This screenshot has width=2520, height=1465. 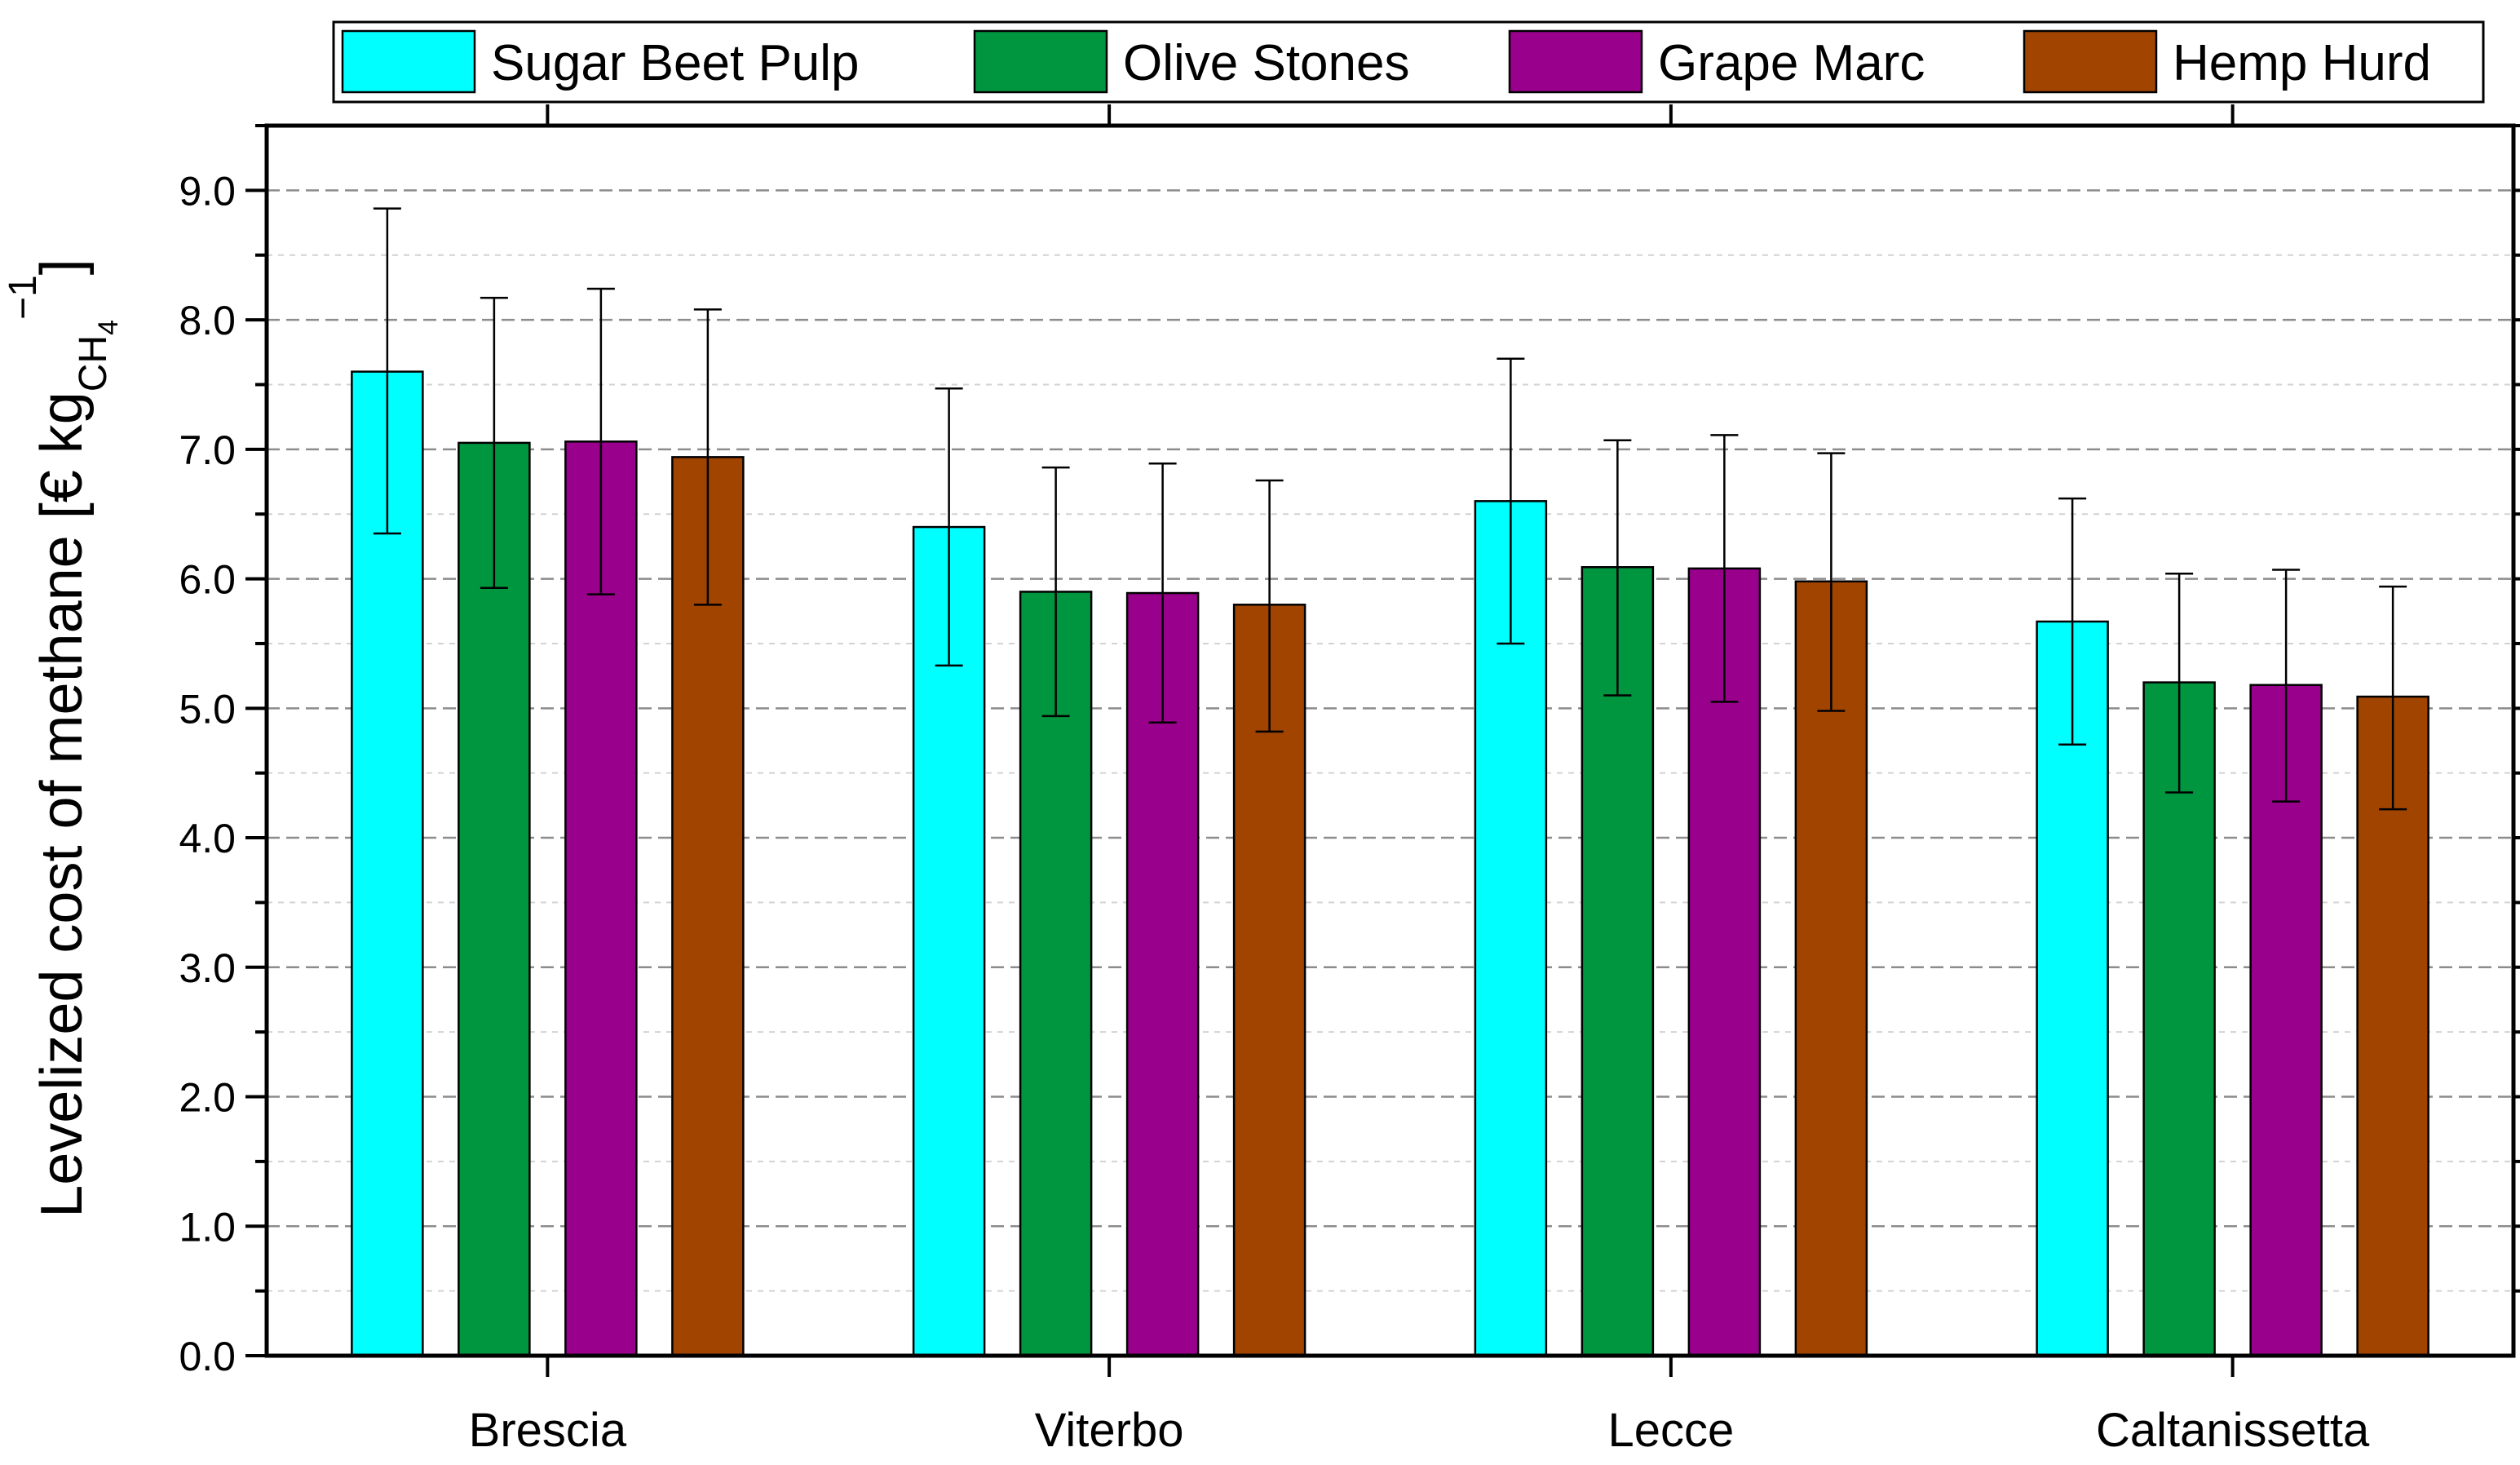 I want to click on y-tick-label: 7.0, so click(x=207, y=450).